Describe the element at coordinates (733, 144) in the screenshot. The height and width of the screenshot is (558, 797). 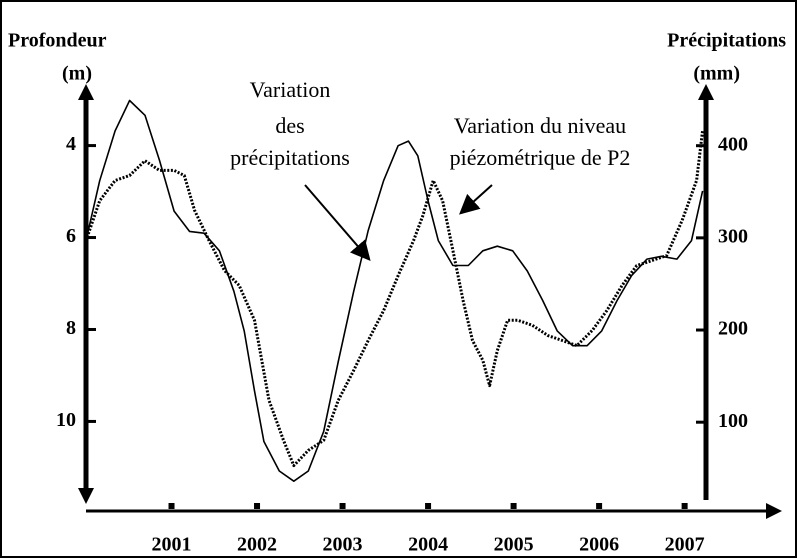
I see `y2-tick-label: 400` at that location.